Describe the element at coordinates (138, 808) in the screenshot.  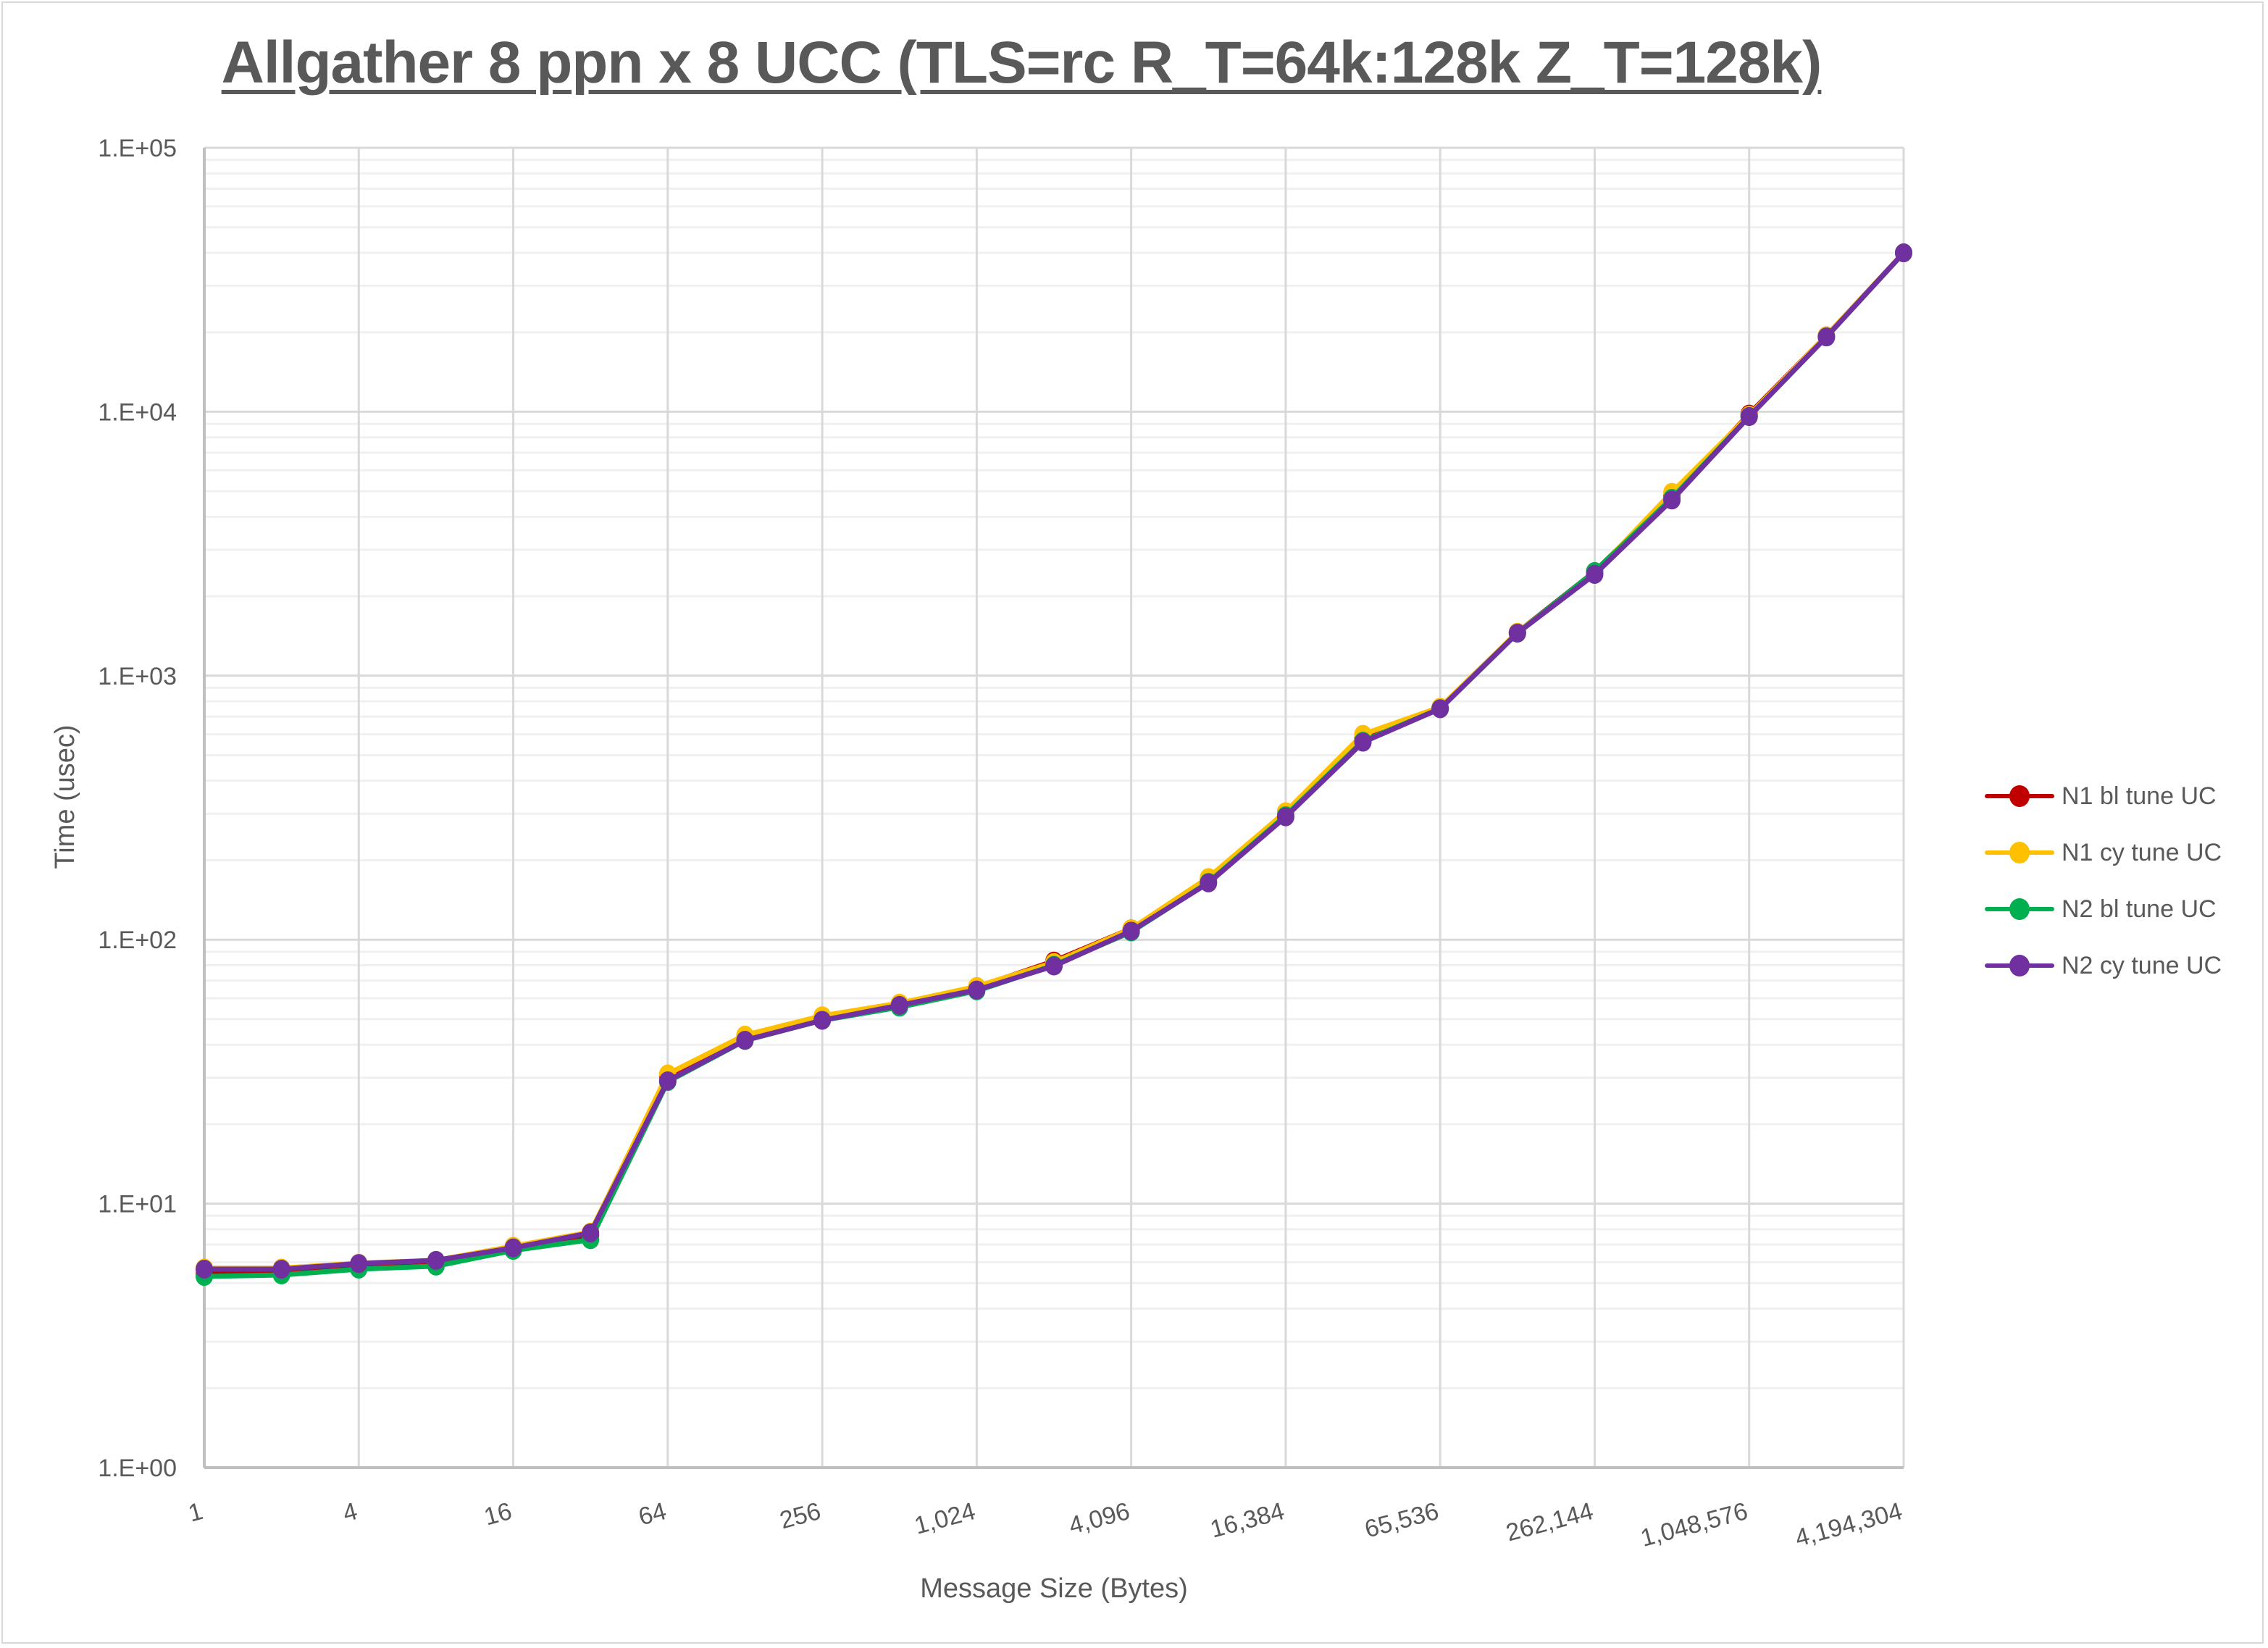
I see `y-axis-ticks: 1.E+00 1.E+01 1.E+02 1.E+03 1.E+04 1.E+05` at that location.